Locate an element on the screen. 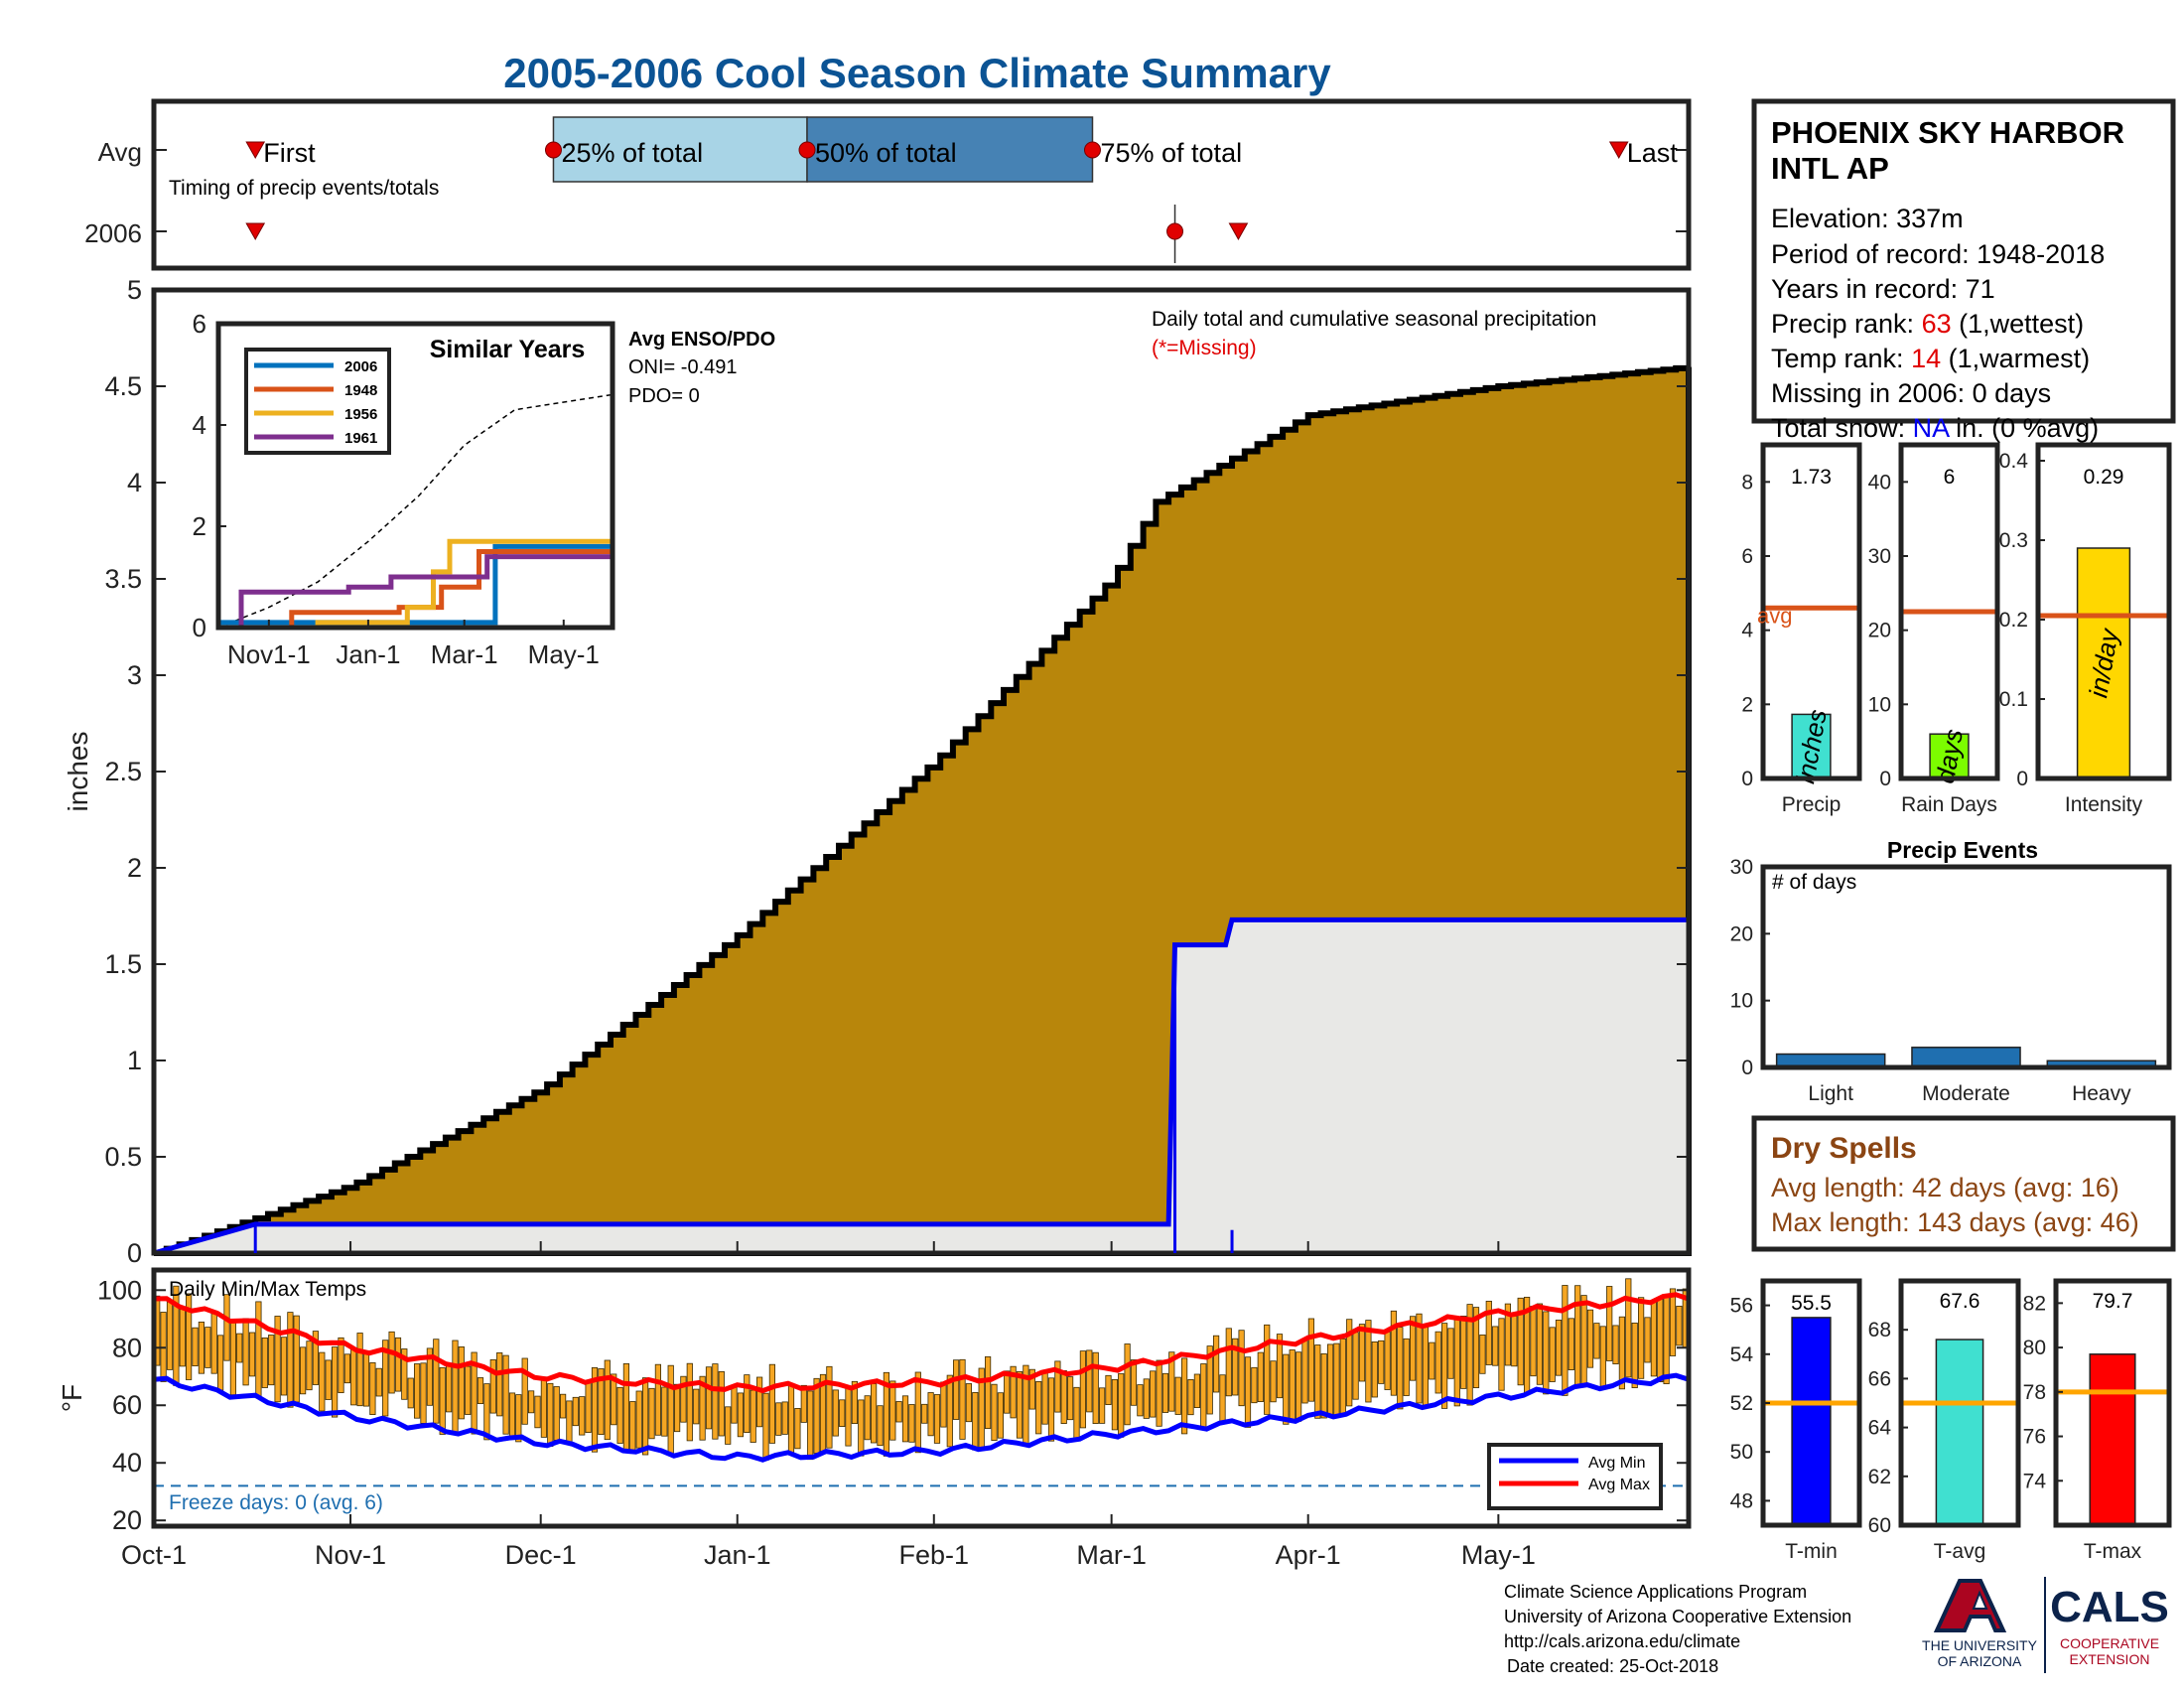 The height and width of the screenshot is (1693, 2184). timing-last-label: Last is located at coordinates (1653, 153).